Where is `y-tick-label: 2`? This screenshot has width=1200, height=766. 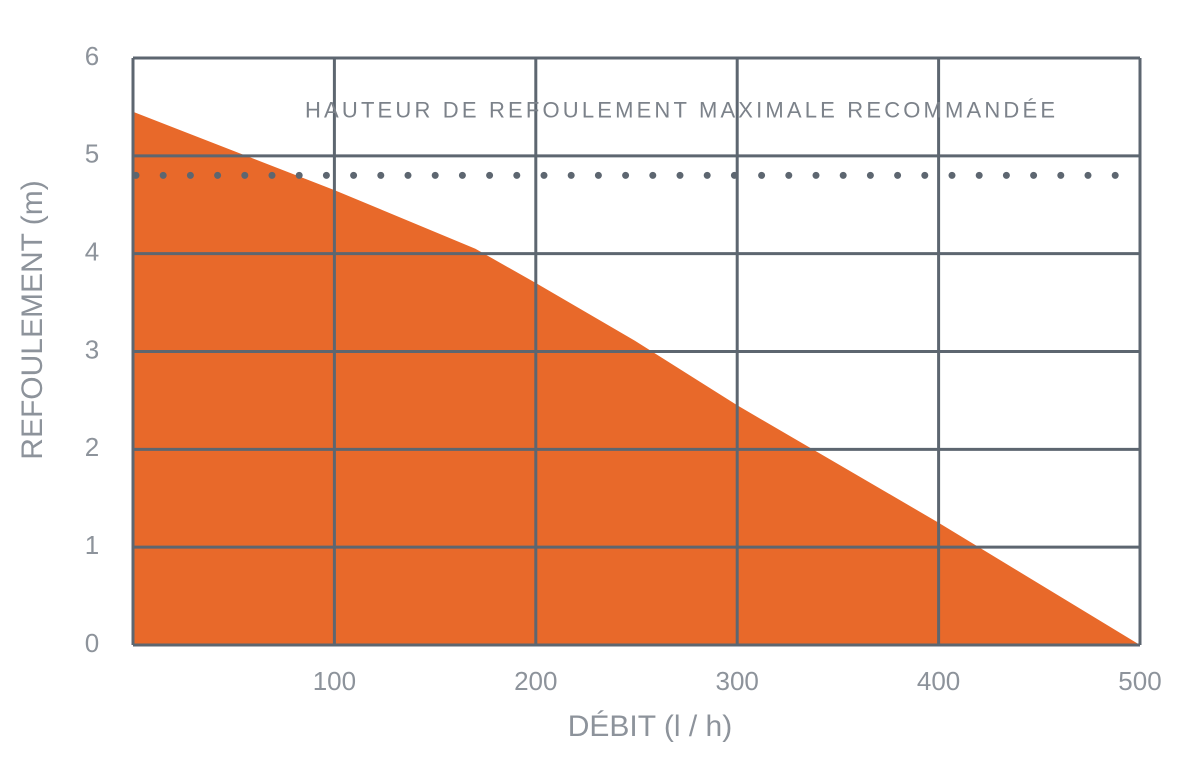 y-tick-label: 2 is located at coordinates (92, 447).